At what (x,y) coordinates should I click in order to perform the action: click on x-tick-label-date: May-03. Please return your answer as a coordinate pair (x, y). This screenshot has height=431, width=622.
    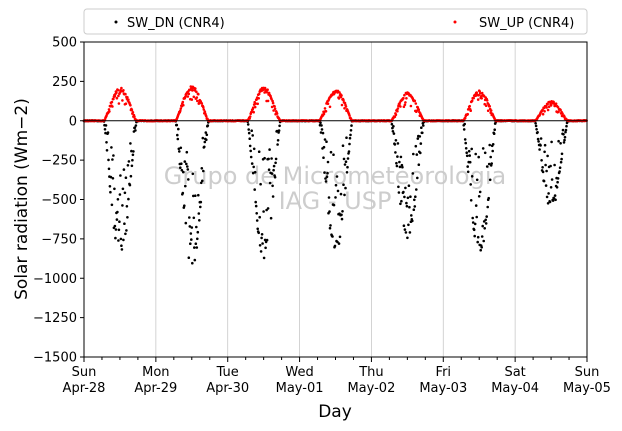
    Looking at the image, I should click on (443, 388).